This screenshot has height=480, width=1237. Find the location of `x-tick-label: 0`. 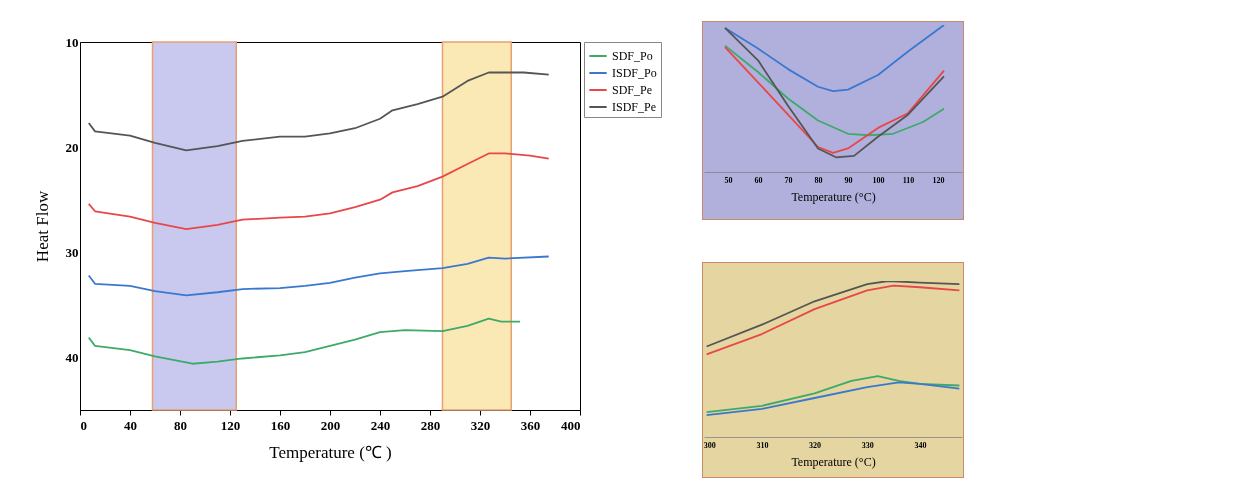

x-tick-label: 0 is located at coordinates (83, 425).